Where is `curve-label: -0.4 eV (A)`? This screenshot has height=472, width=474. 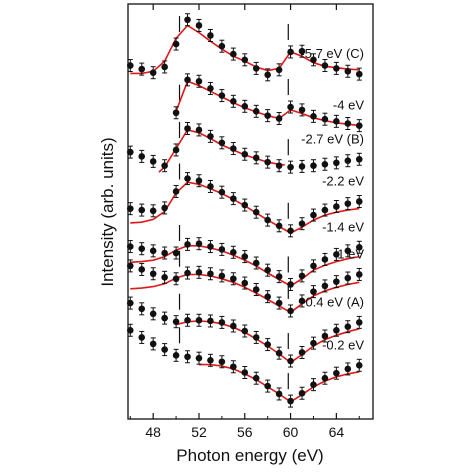
curve-label: -0.4 eV (A) is located at coordinates (332, 301).